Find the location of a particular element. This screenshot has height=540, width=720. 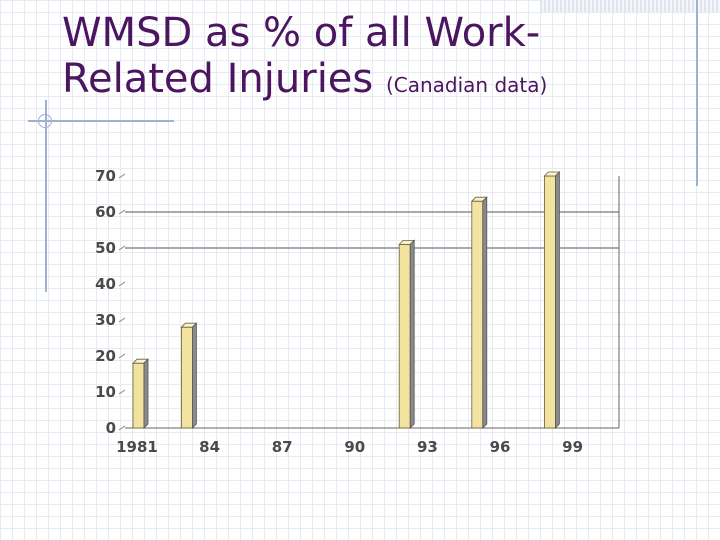

x-tick-label: 87 is located at coordinates (282, 447).